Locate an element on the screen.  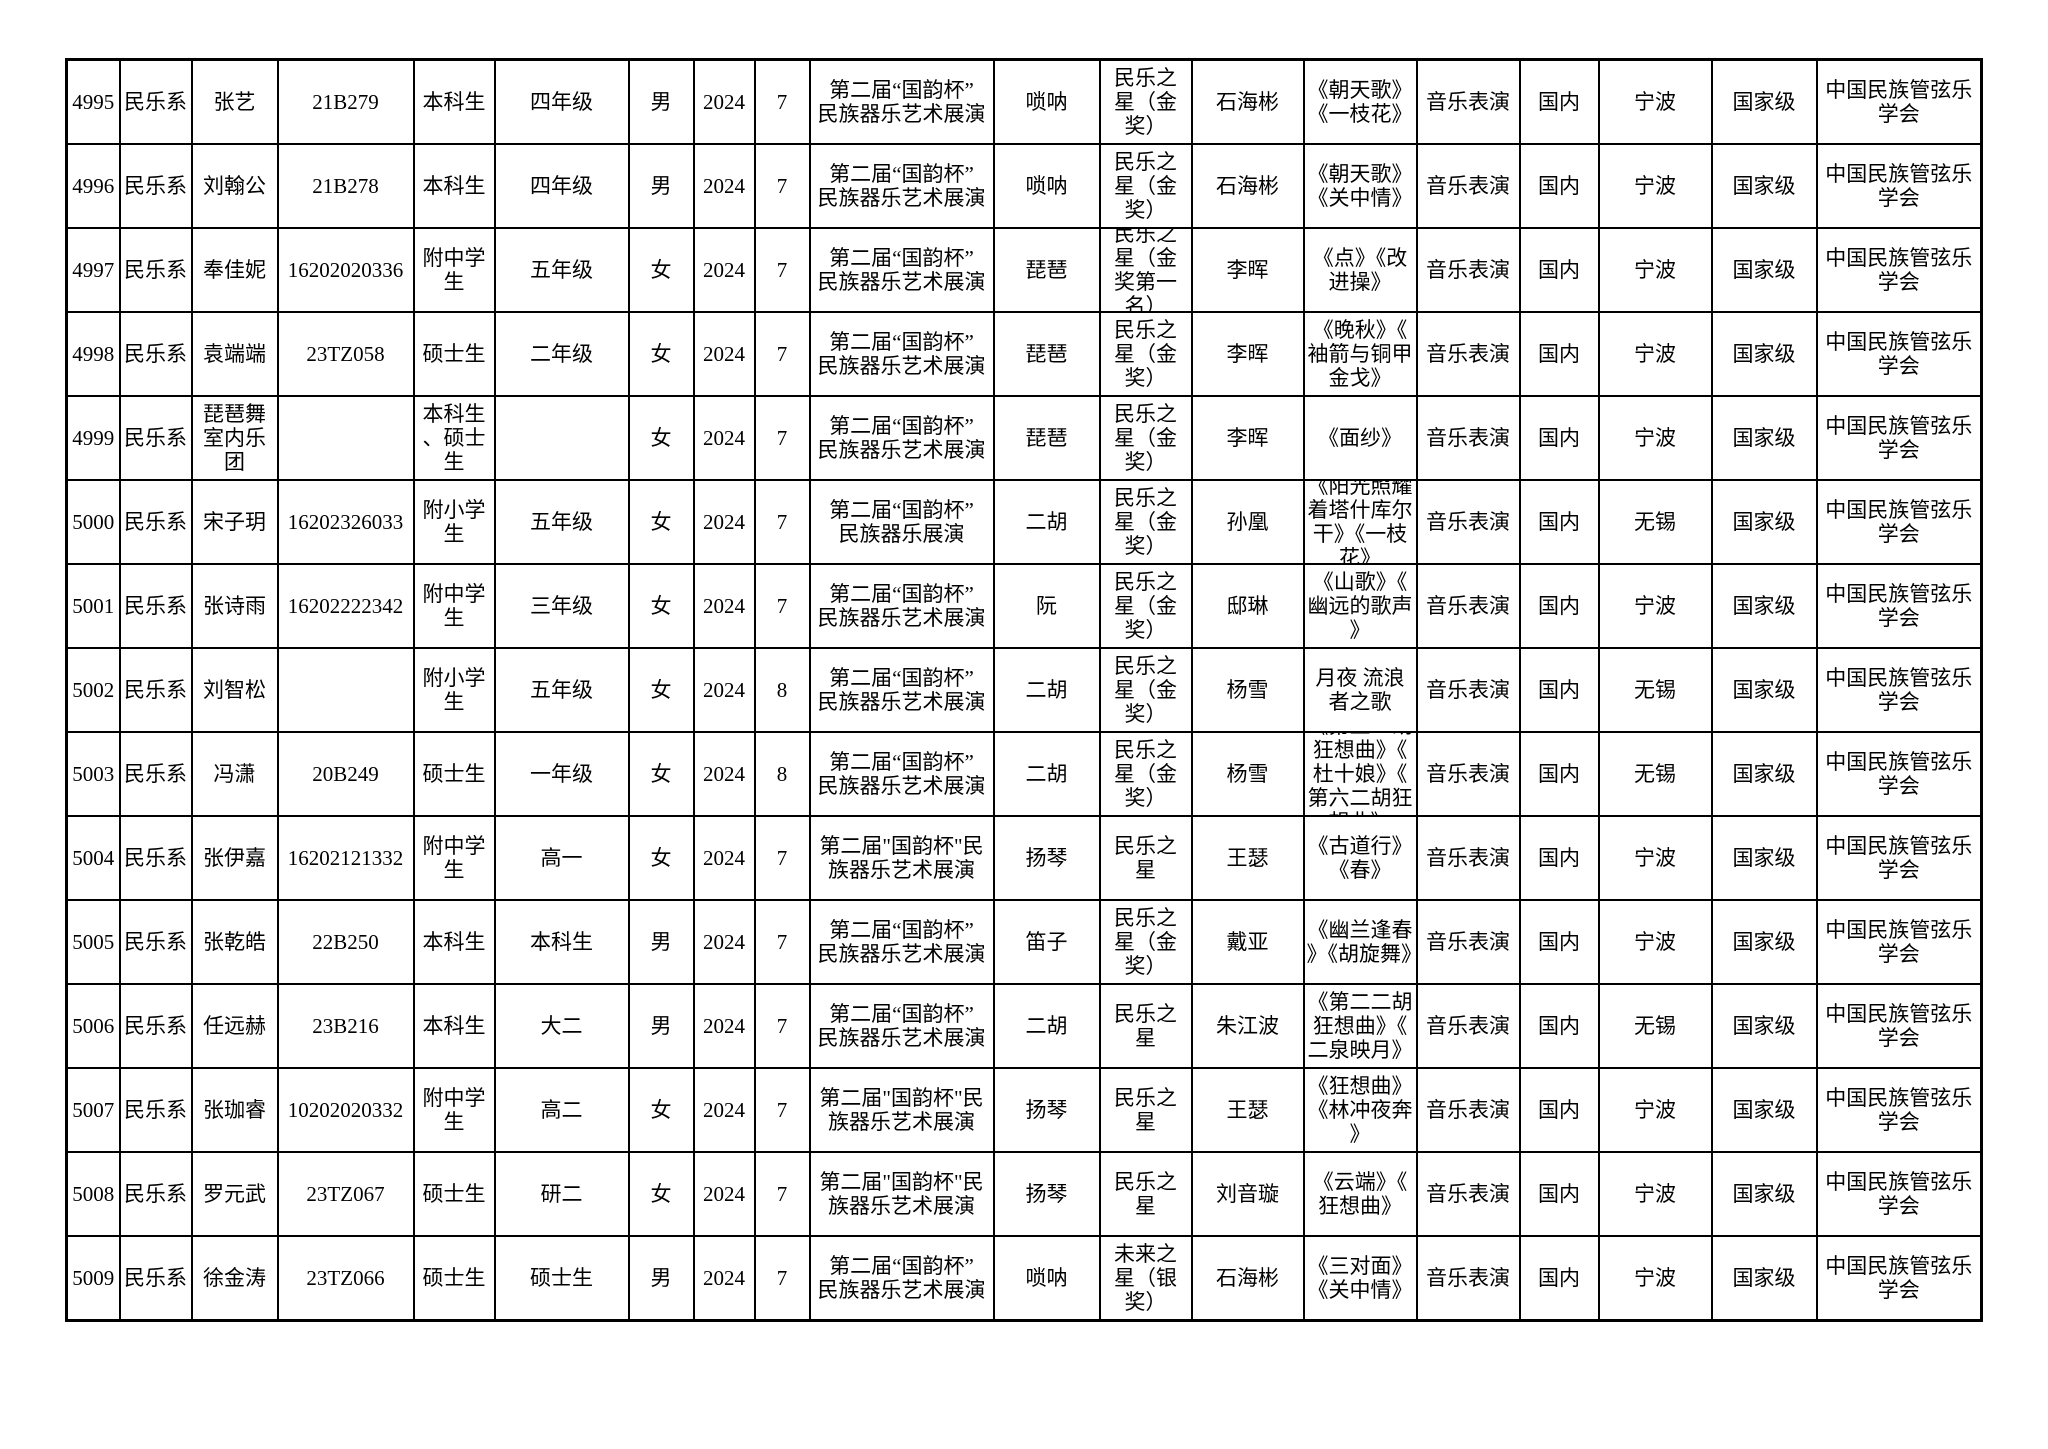
table-cell: 李晖 is located at coordinates (1247, 354).